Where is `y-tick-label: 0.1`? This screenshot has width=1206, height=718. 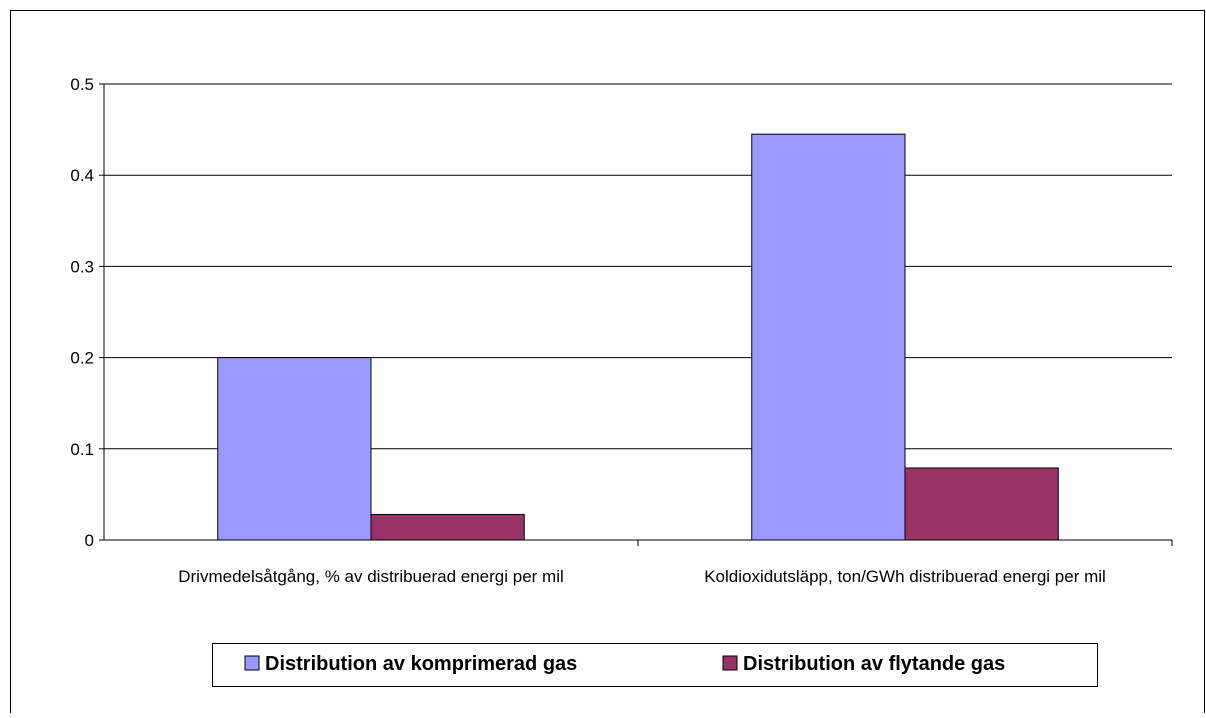
y-tick-label: 0.1 is located at coordinates (82, 449).